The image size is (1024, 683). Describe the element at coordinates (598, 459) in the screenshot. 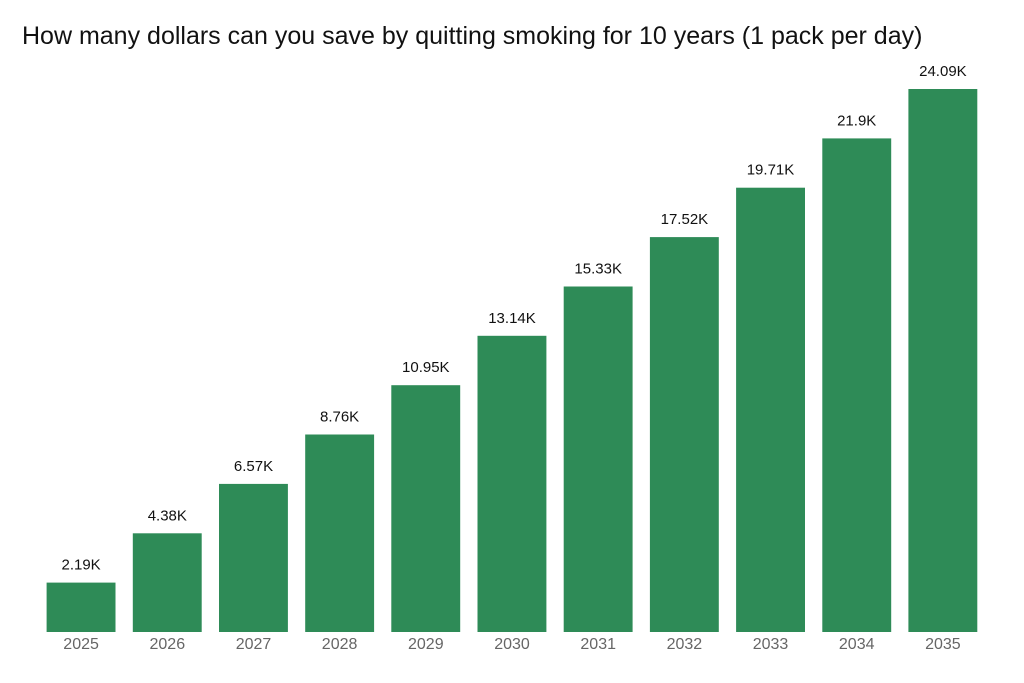

I see `bar-2031` at that location.